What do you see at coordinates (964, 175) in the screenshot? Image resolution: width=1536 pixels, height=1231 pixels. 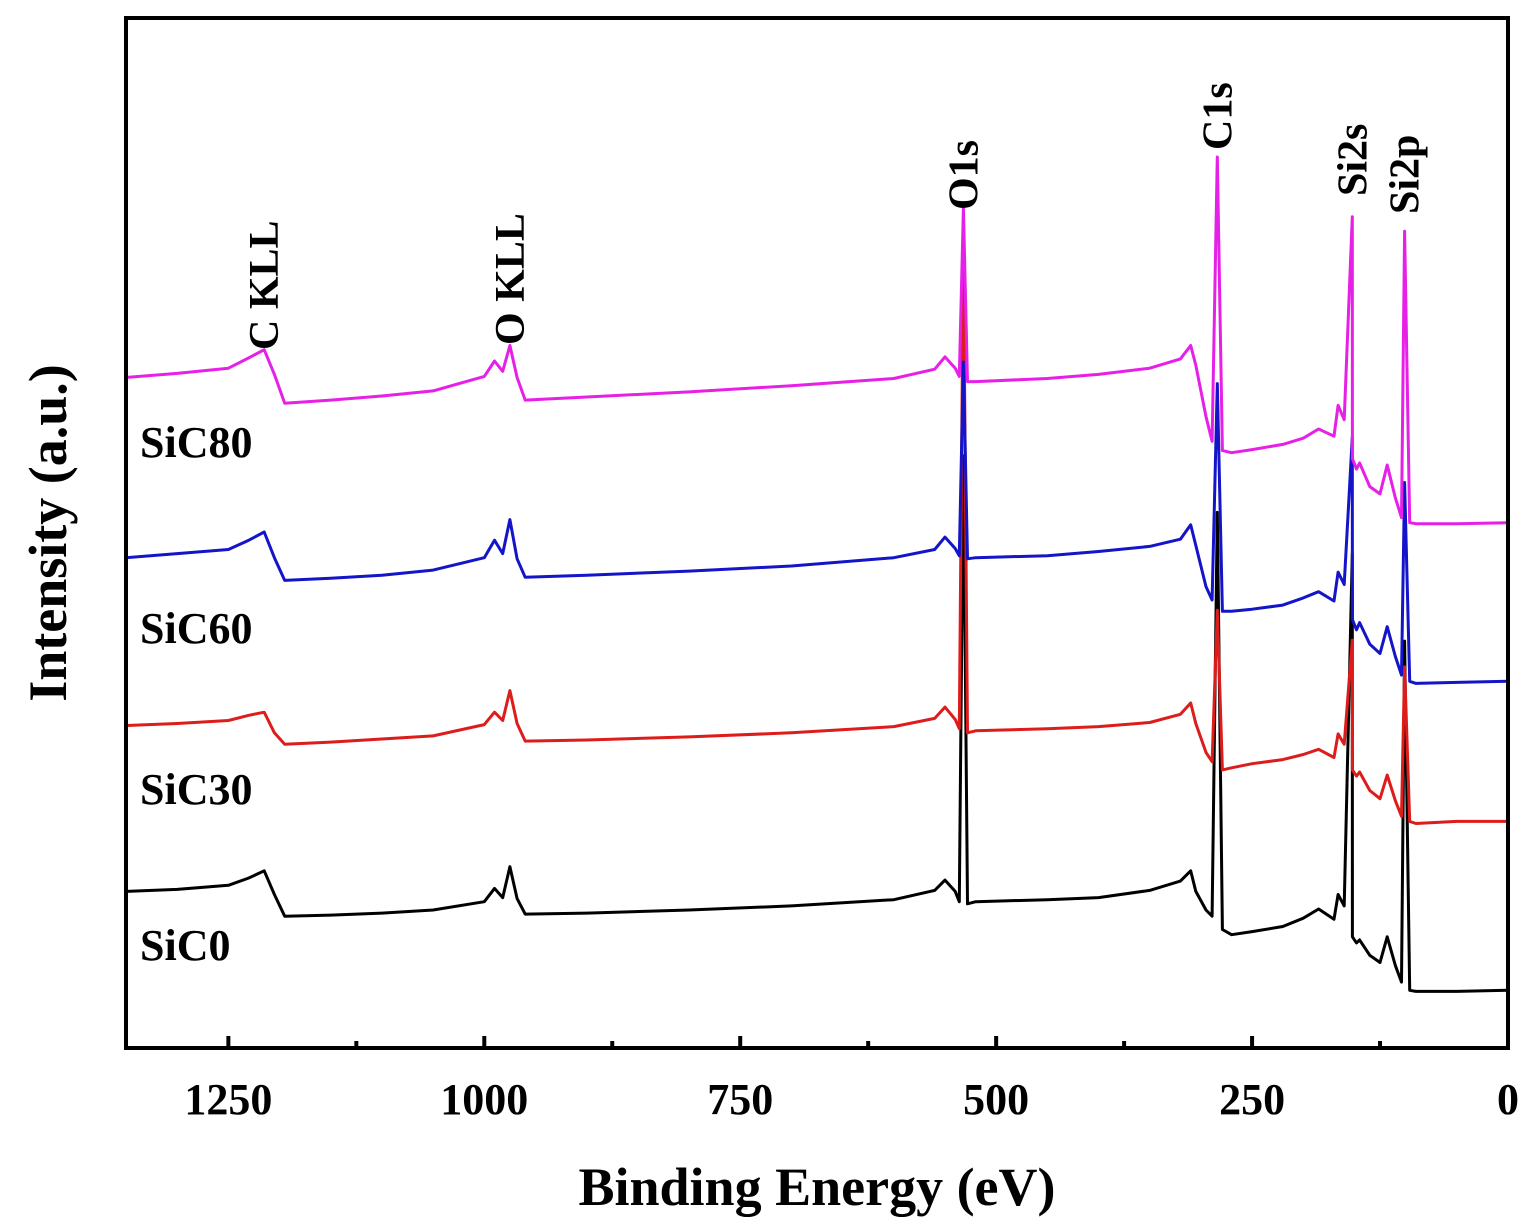 I see `peak-label-o1s: O1s` at bounding box center [964, 175].